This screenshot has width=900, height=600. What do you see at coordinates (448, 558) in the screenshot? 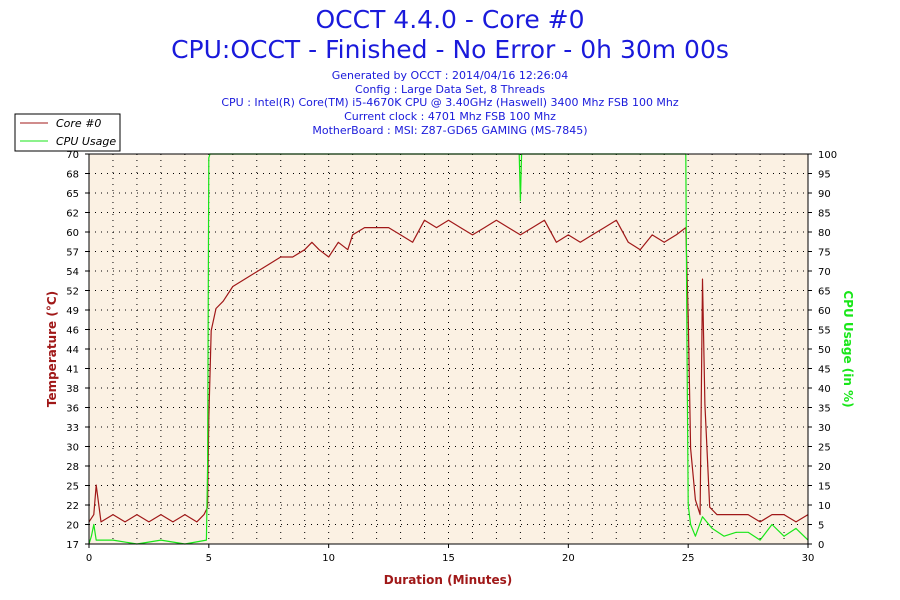
I see `x-tick-label: 15` at bounding box center [448, 558].